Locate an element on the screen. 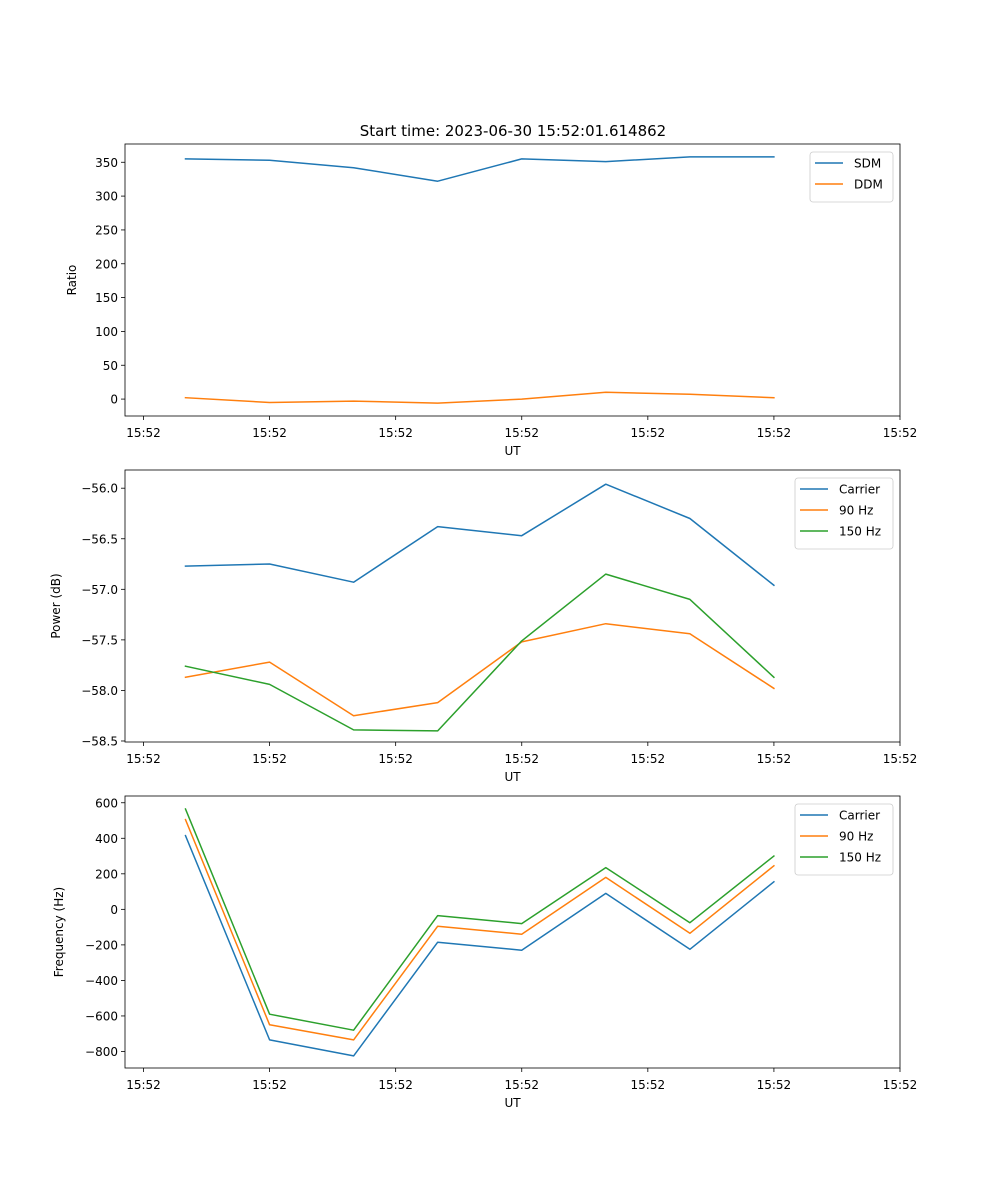 Image resolution: width=1000 pixels, height=1200 pixels. y-tick-label: 350 is located at coordinates (106, 163).